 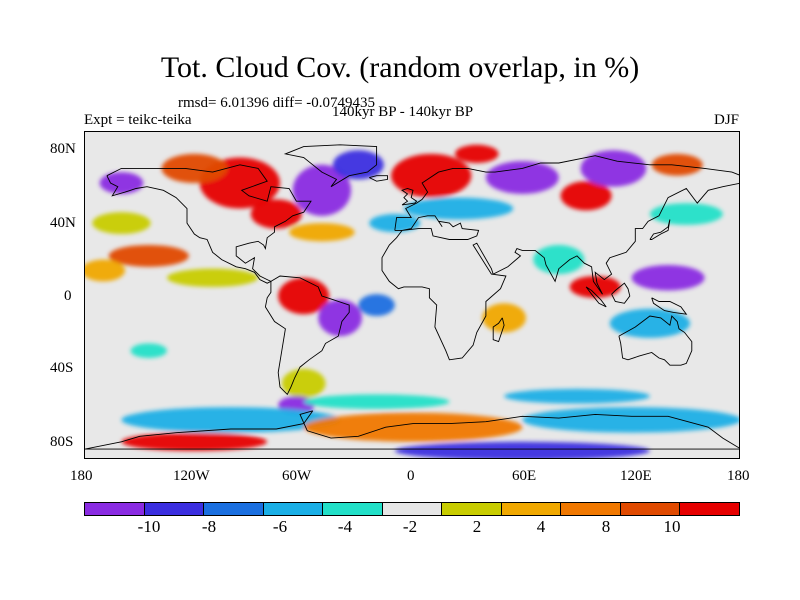 What do you see at coordinates (477, 526) in the screenshot?
I see `colorbar-label: 2` at bounding box center [477, 526].